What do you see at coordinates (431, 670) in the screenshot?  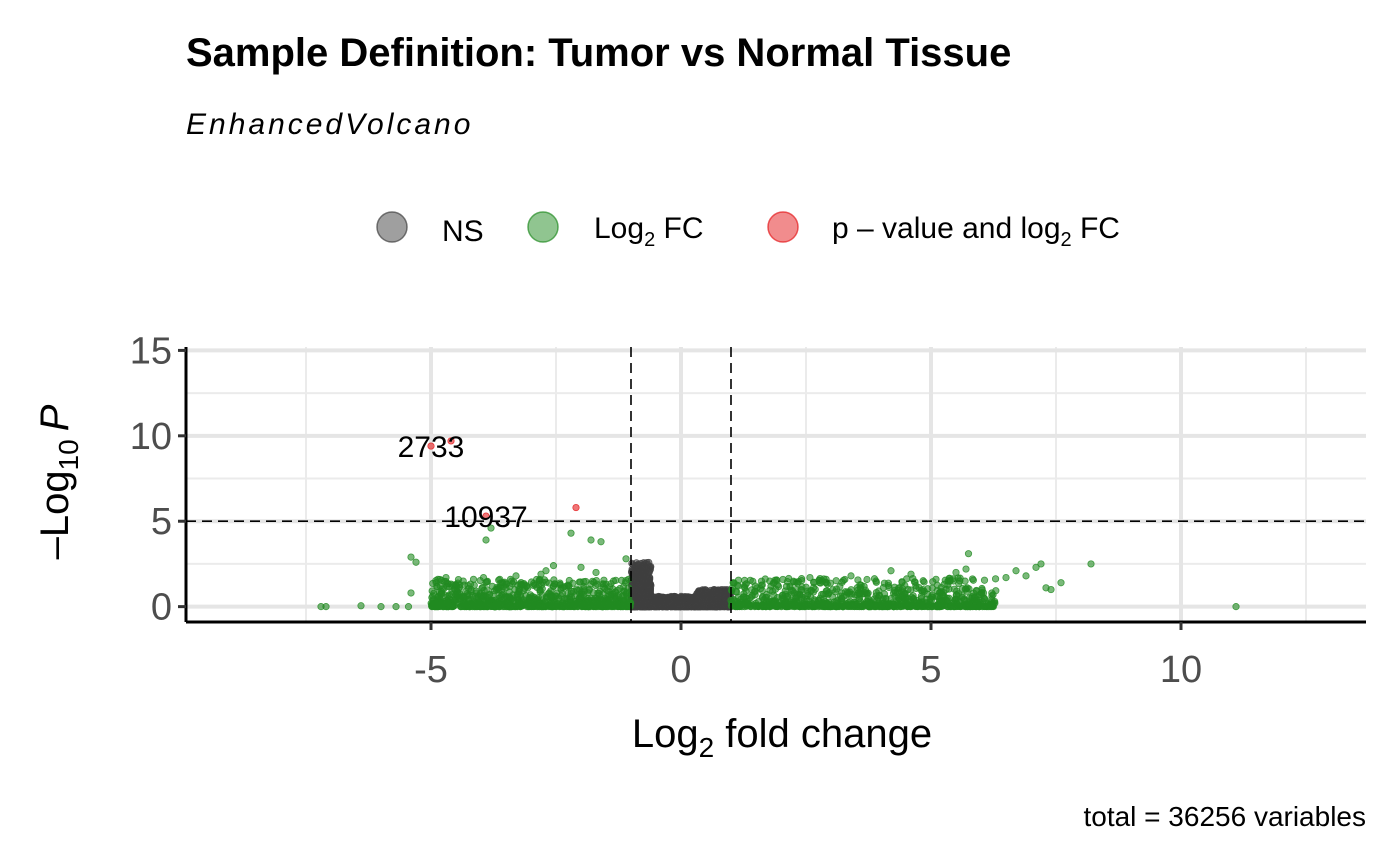 I see `x-tick-label: -5` at bounding box center [431, 670].